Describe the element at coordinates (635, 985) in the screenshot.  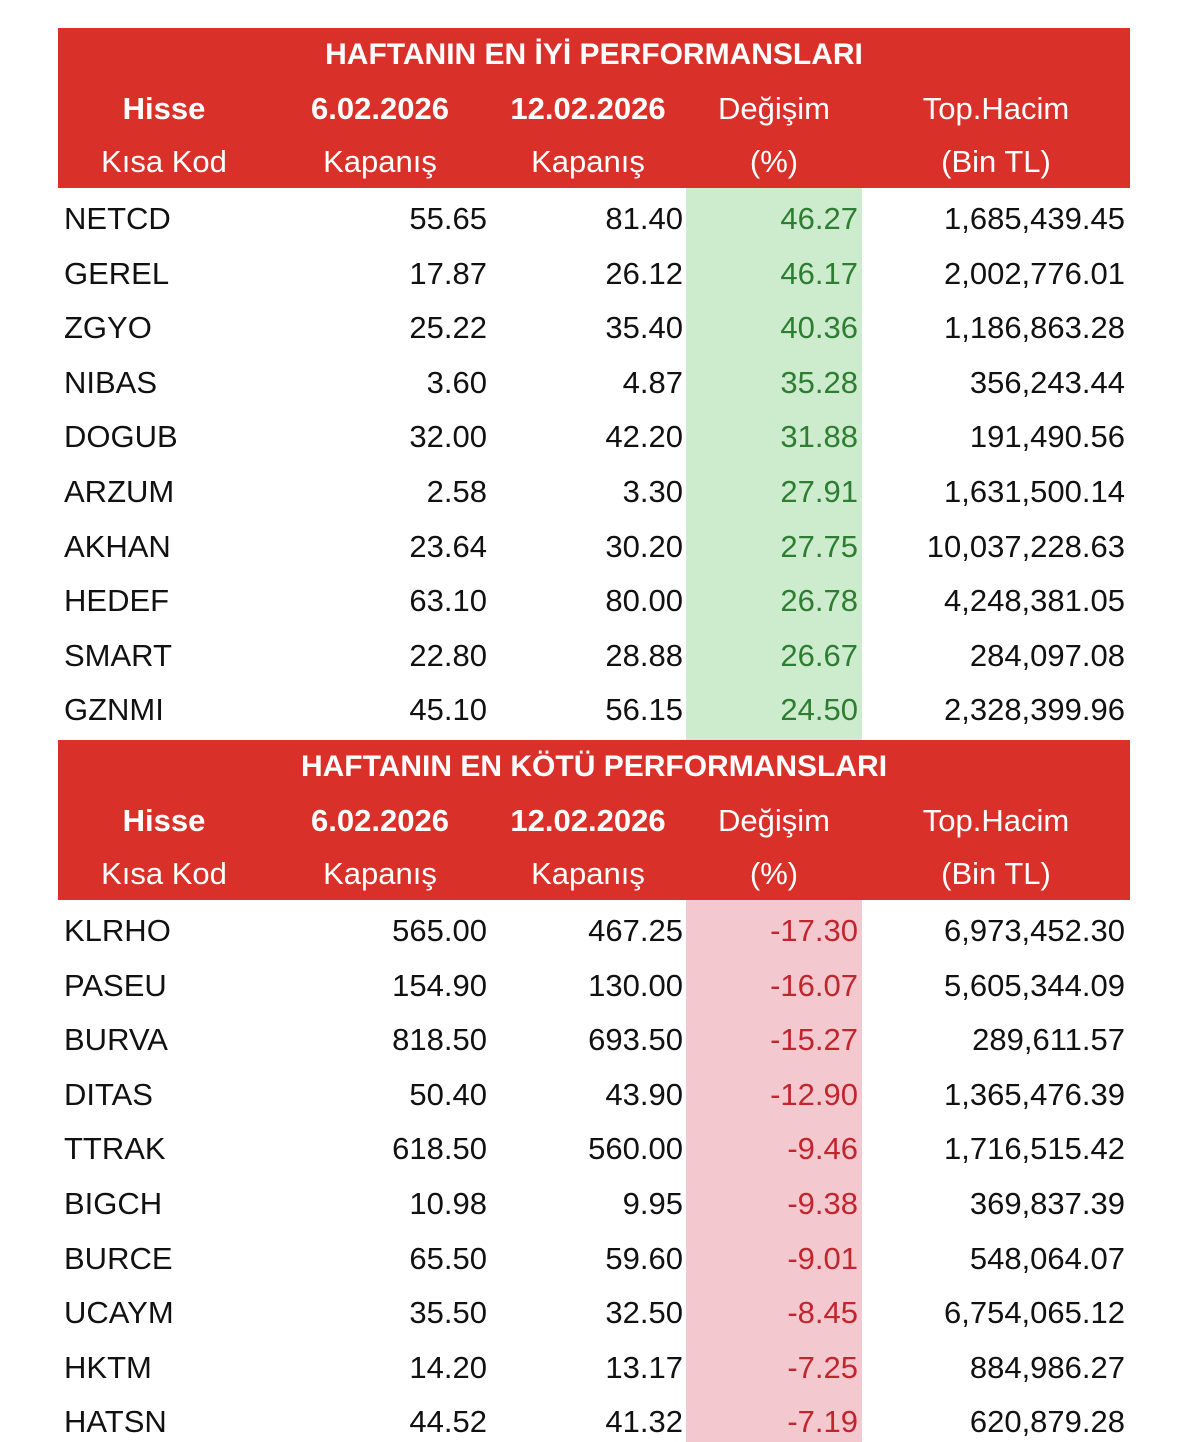
I see `table-cell: 130.00` at that location.